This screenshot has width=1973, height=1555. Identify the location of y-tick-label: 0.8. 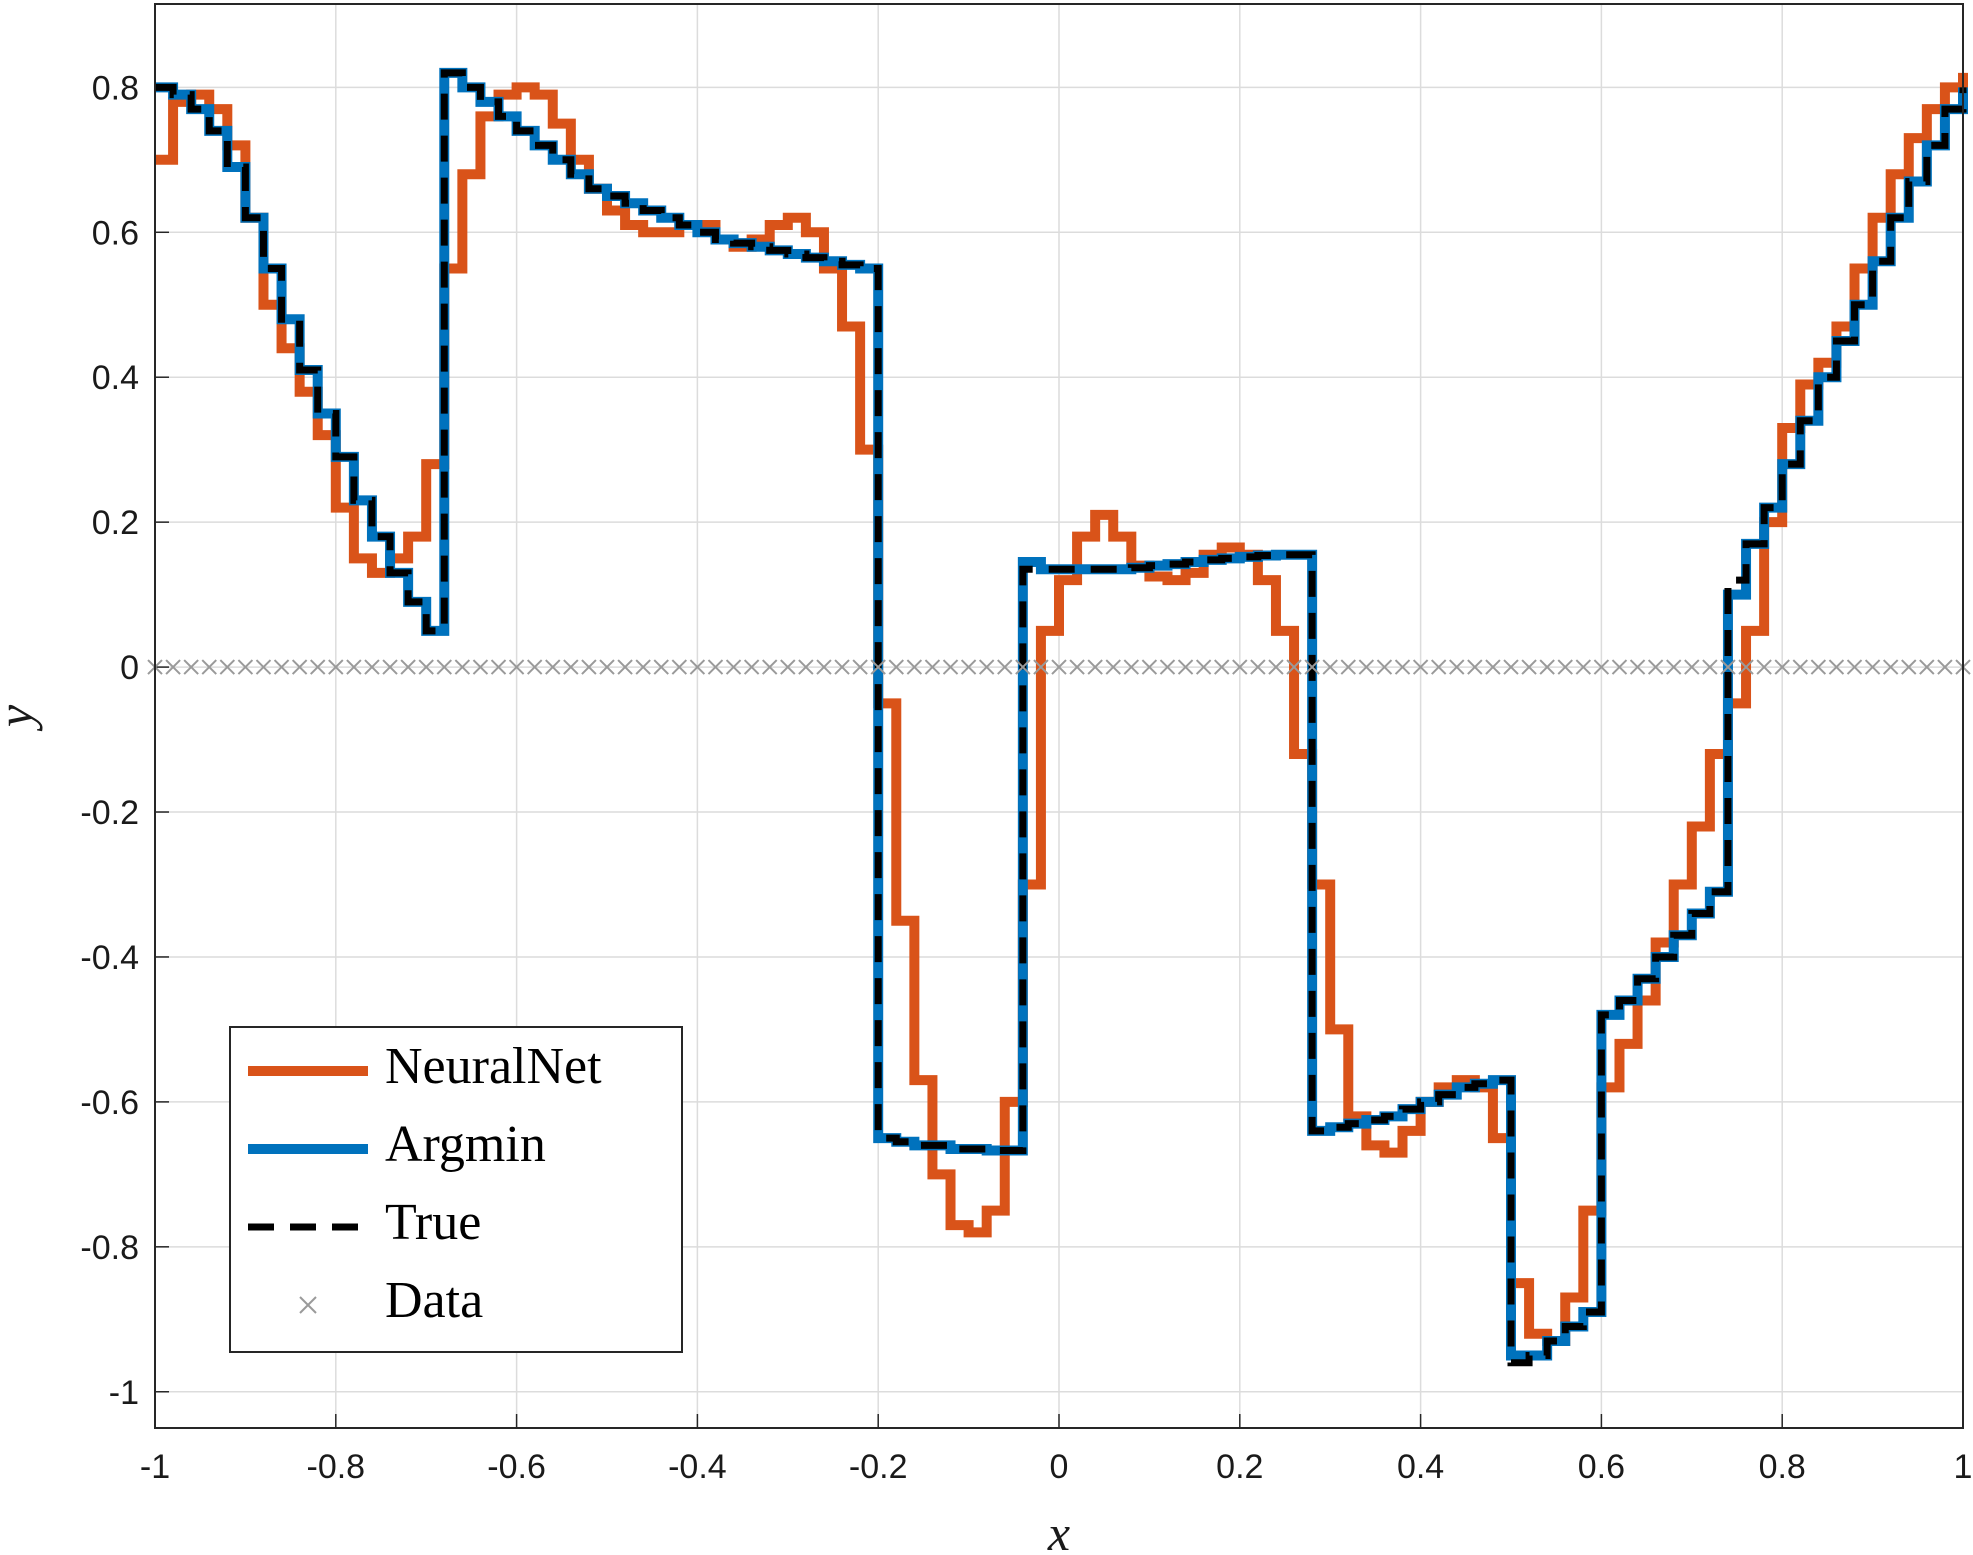
(115, 88).